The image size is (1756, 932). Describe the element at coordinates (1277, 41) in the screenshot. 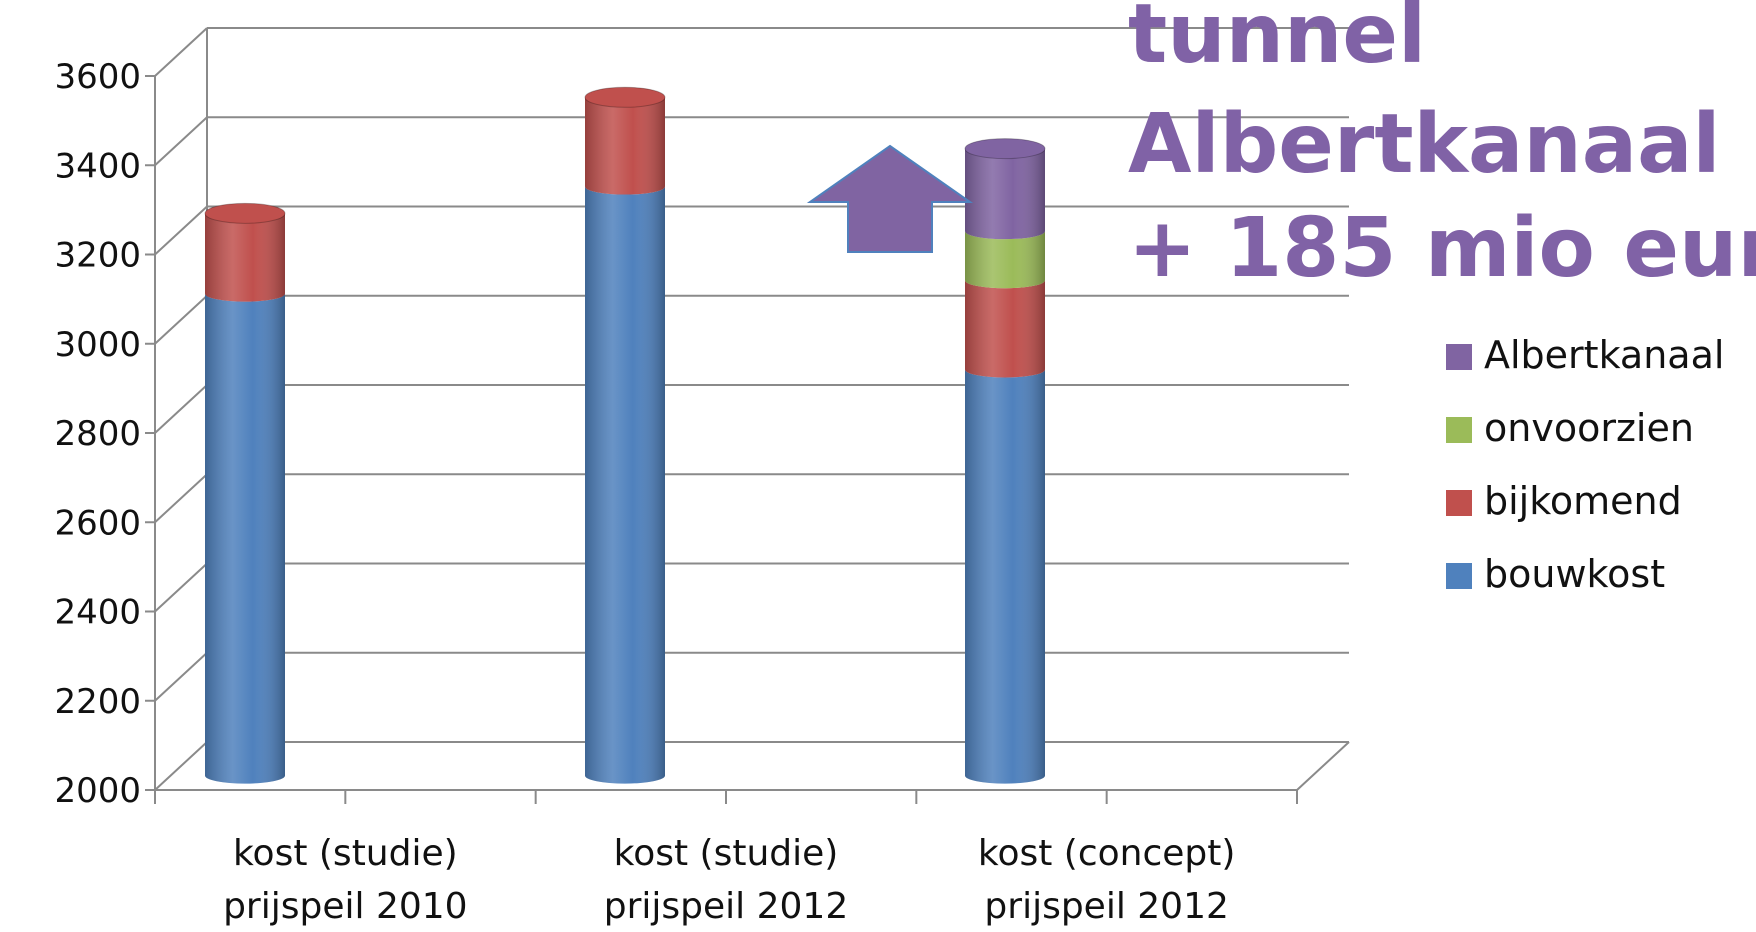

I see `annotation-line-1: tunnel` at that location.